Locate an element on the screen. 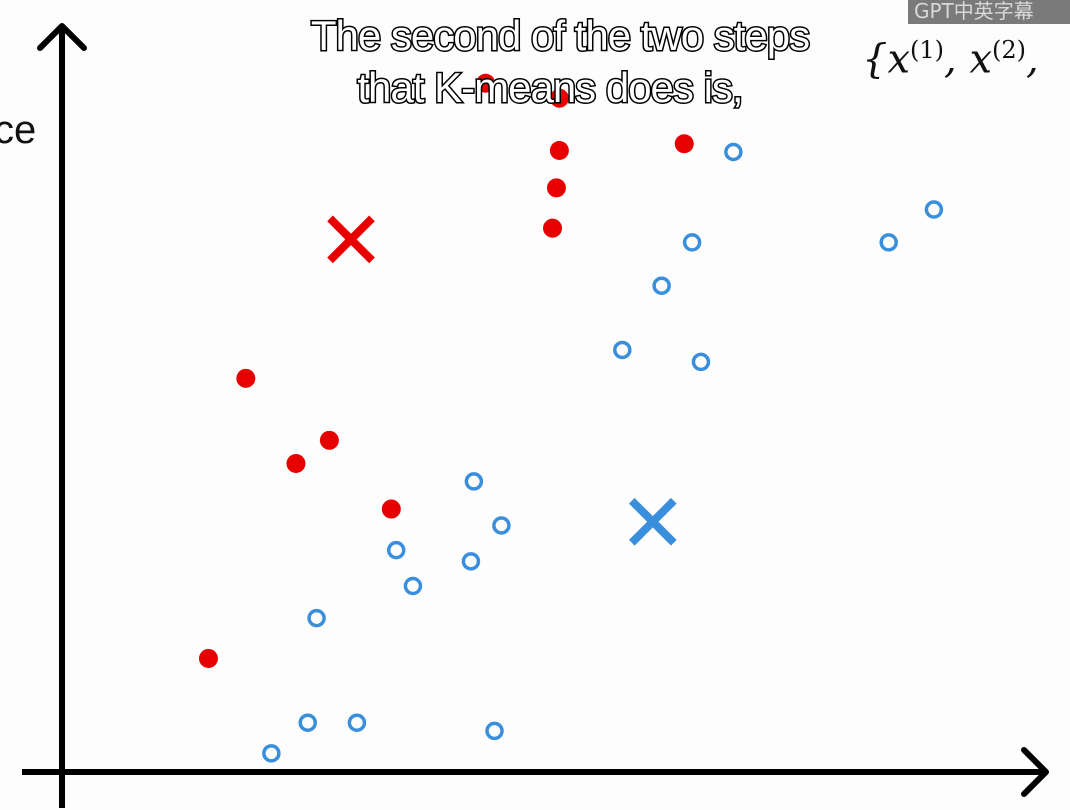 Image resolution: width=1070 pixels, height=810 pixels. caption-line-2: that K-means does is, is located at coordinates (550, 88).